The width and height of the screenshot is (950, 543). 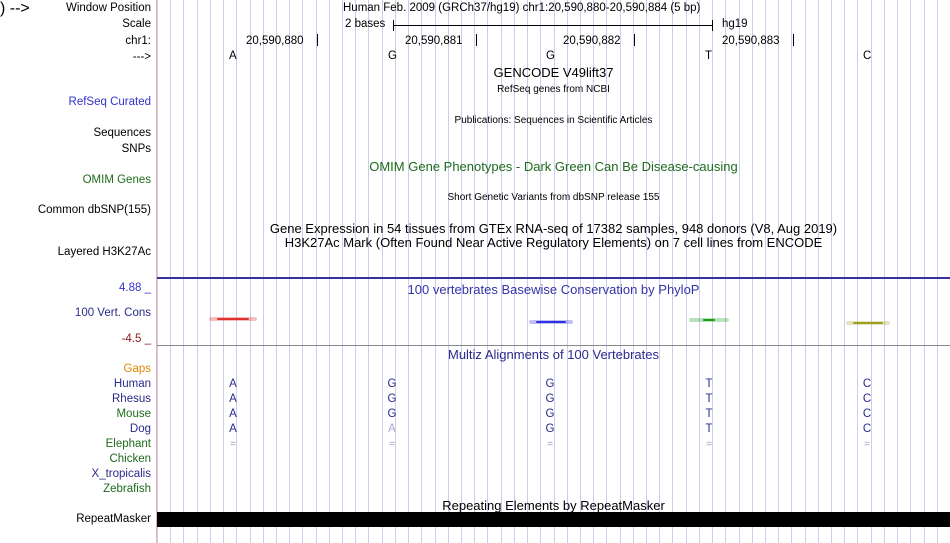 I want to click on multiz-column-2: G G G G =, so click(x=550, y=414).